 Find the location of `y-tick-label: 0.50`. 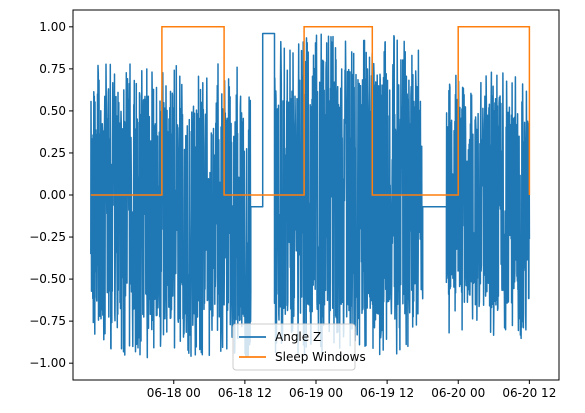

y-tick-label: 0.50 is located at coordinates (52, 111).